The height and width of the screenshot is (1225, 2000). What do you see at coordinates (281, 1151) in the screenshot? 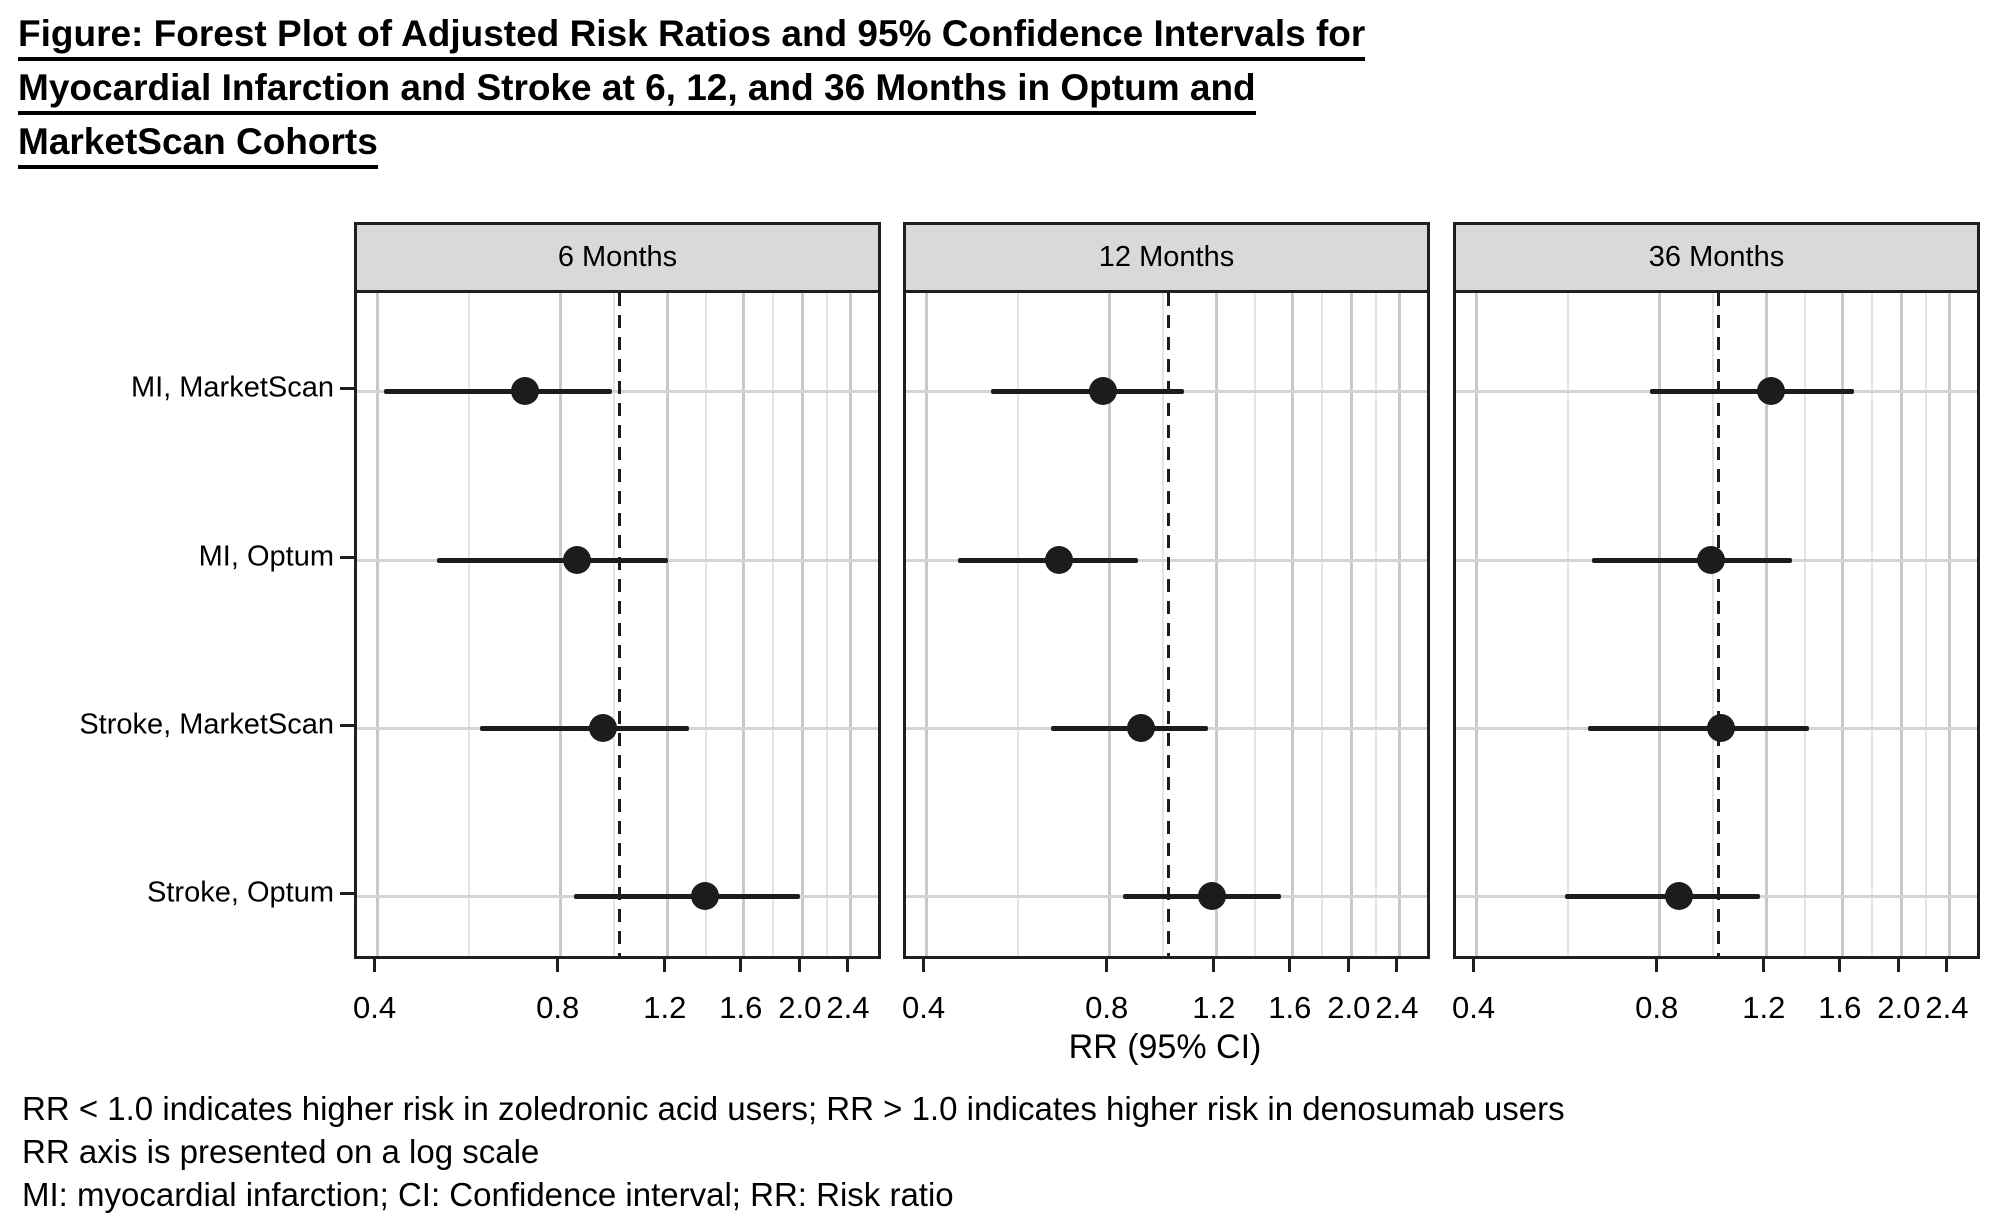
I see `footnote-line: RR axis is presented on a log scale` at bounding box center [281, 1151].